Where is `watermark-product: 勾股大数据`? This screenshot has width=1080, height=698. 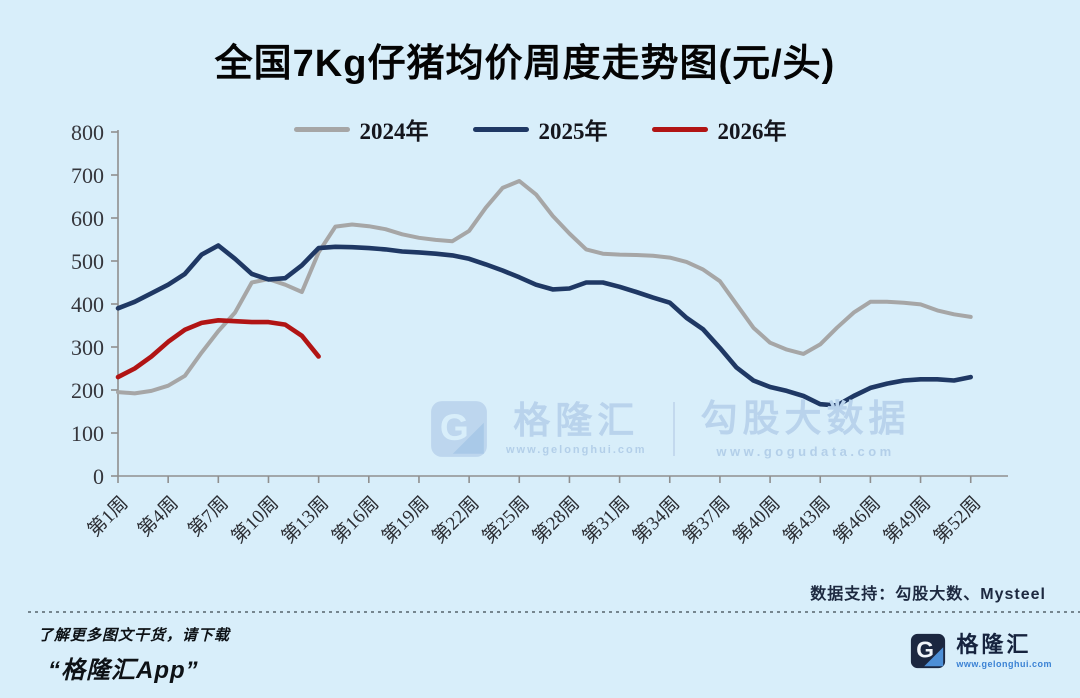
watermark-product: 勾股大数据 is located at coordinates (805, 418).